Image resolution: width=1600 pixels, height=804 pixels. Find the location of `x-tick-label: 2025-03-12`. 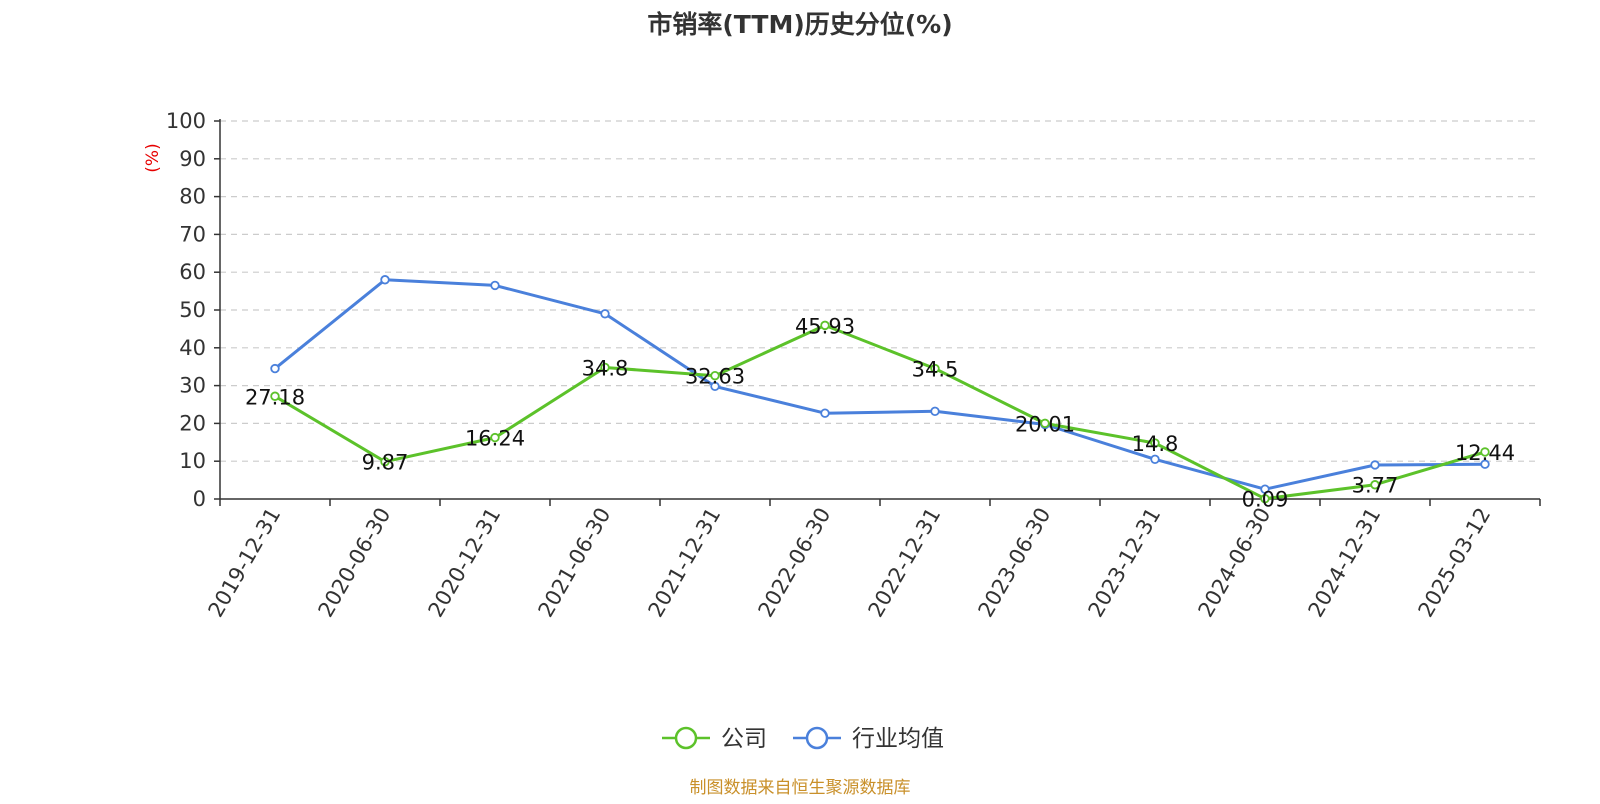

x-tick-label: 2025-03-12 is located at coordinates (1455, 563).